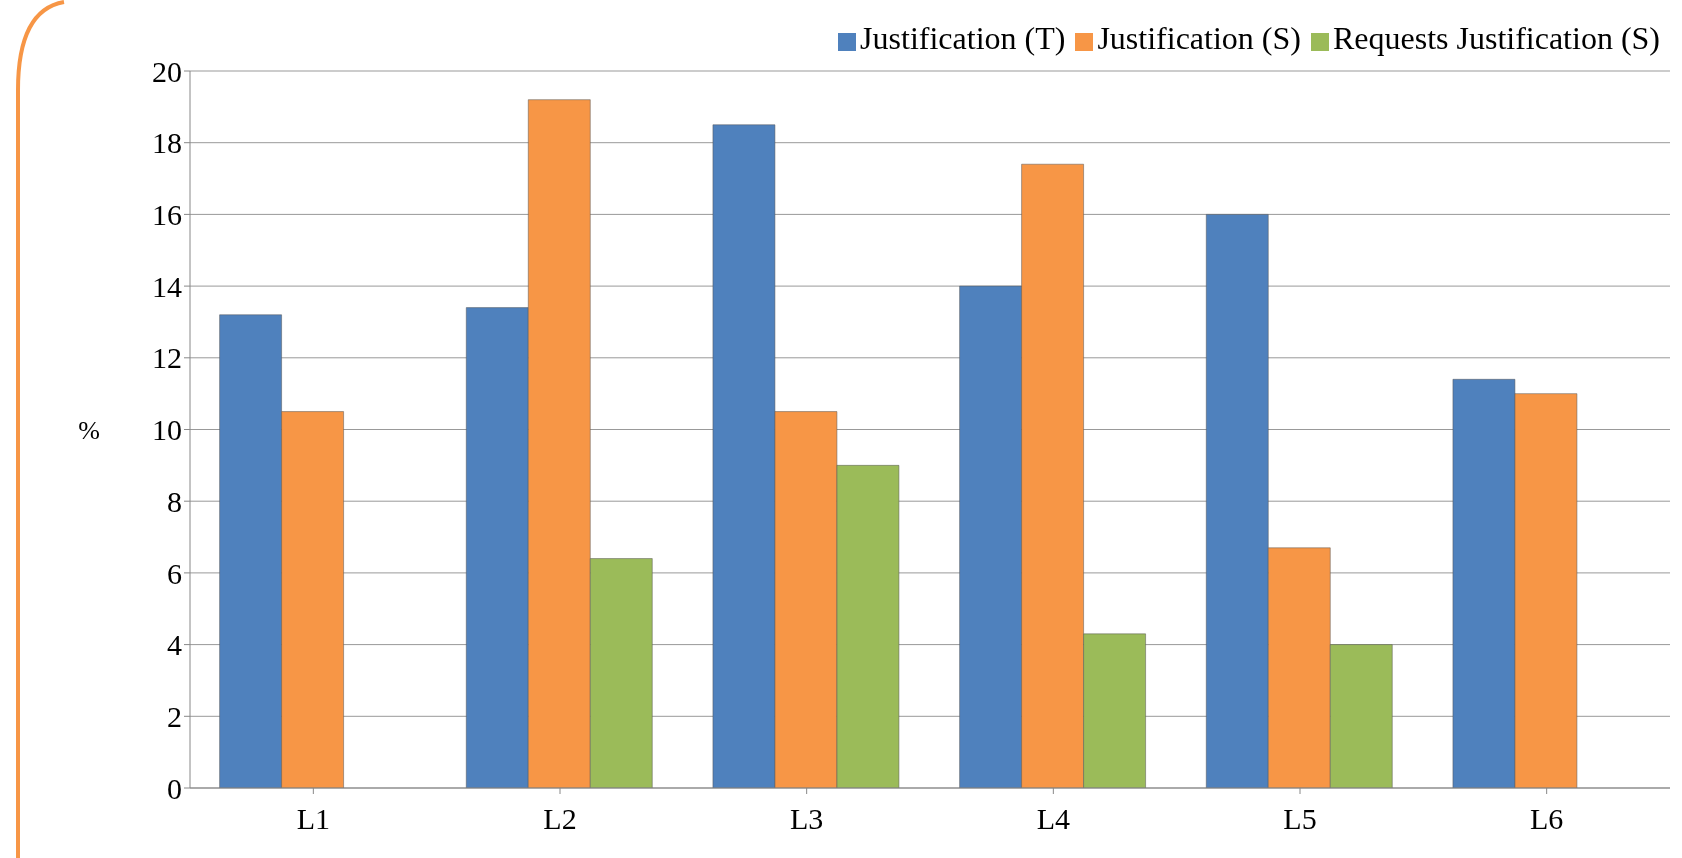 This screenshot has width=1682, height=858. I want to click on x-tick-label: L5, so click(1300, 819).